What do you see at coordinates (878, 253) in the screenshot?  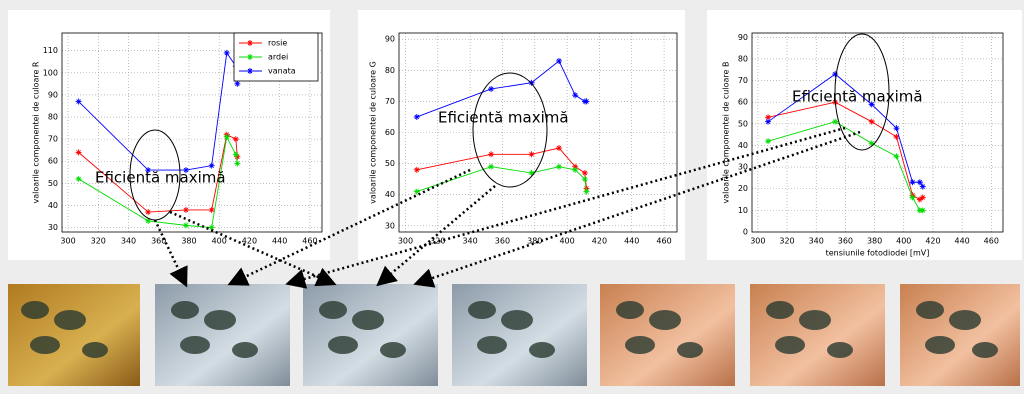 I see `x-axis-label: tensiunile fotodiodei [mV]` at bounding box center [878, 253].